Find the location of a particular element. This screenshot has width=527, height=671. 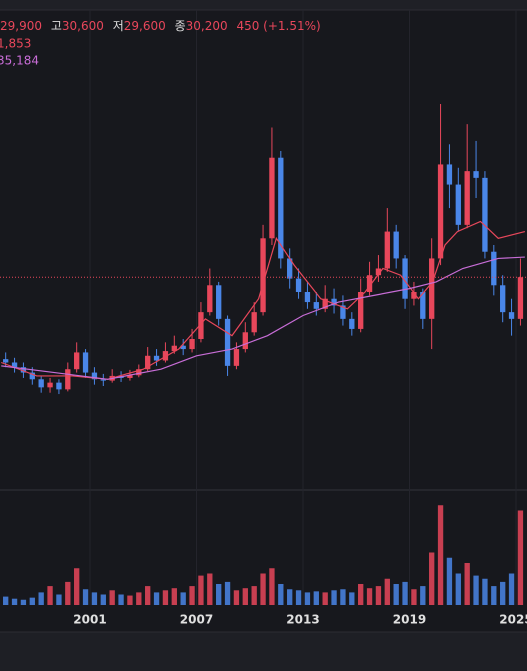

x-tick-label: 2013 is located at coordinates (302, 620).